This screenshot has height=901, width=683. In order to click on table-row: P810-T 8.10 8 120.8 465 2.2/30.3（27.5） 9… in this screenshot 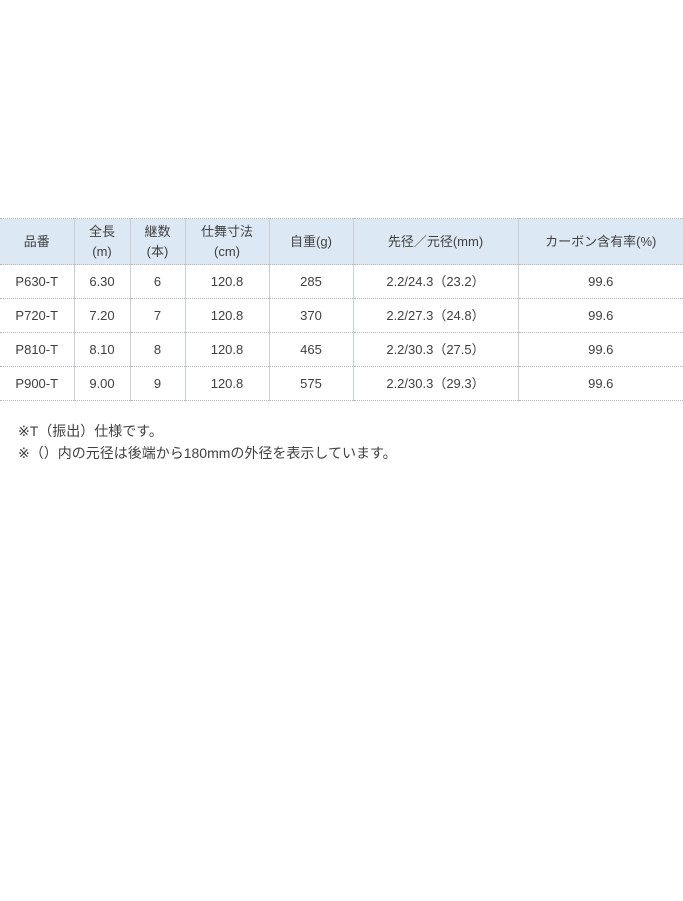, I will do `click(341, 349)`.